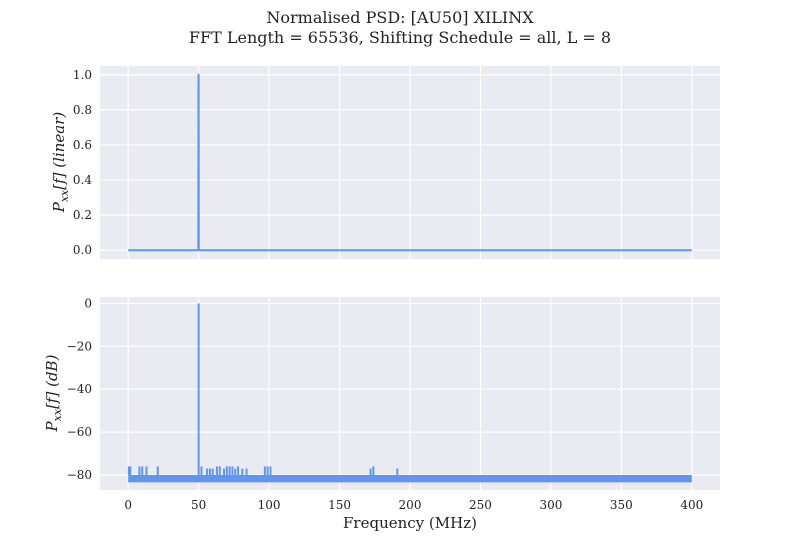  What do you see at coordinates (410, 505) in the screenshot?
I see `x-tick-label: 200` at bounding box center [410, 505].